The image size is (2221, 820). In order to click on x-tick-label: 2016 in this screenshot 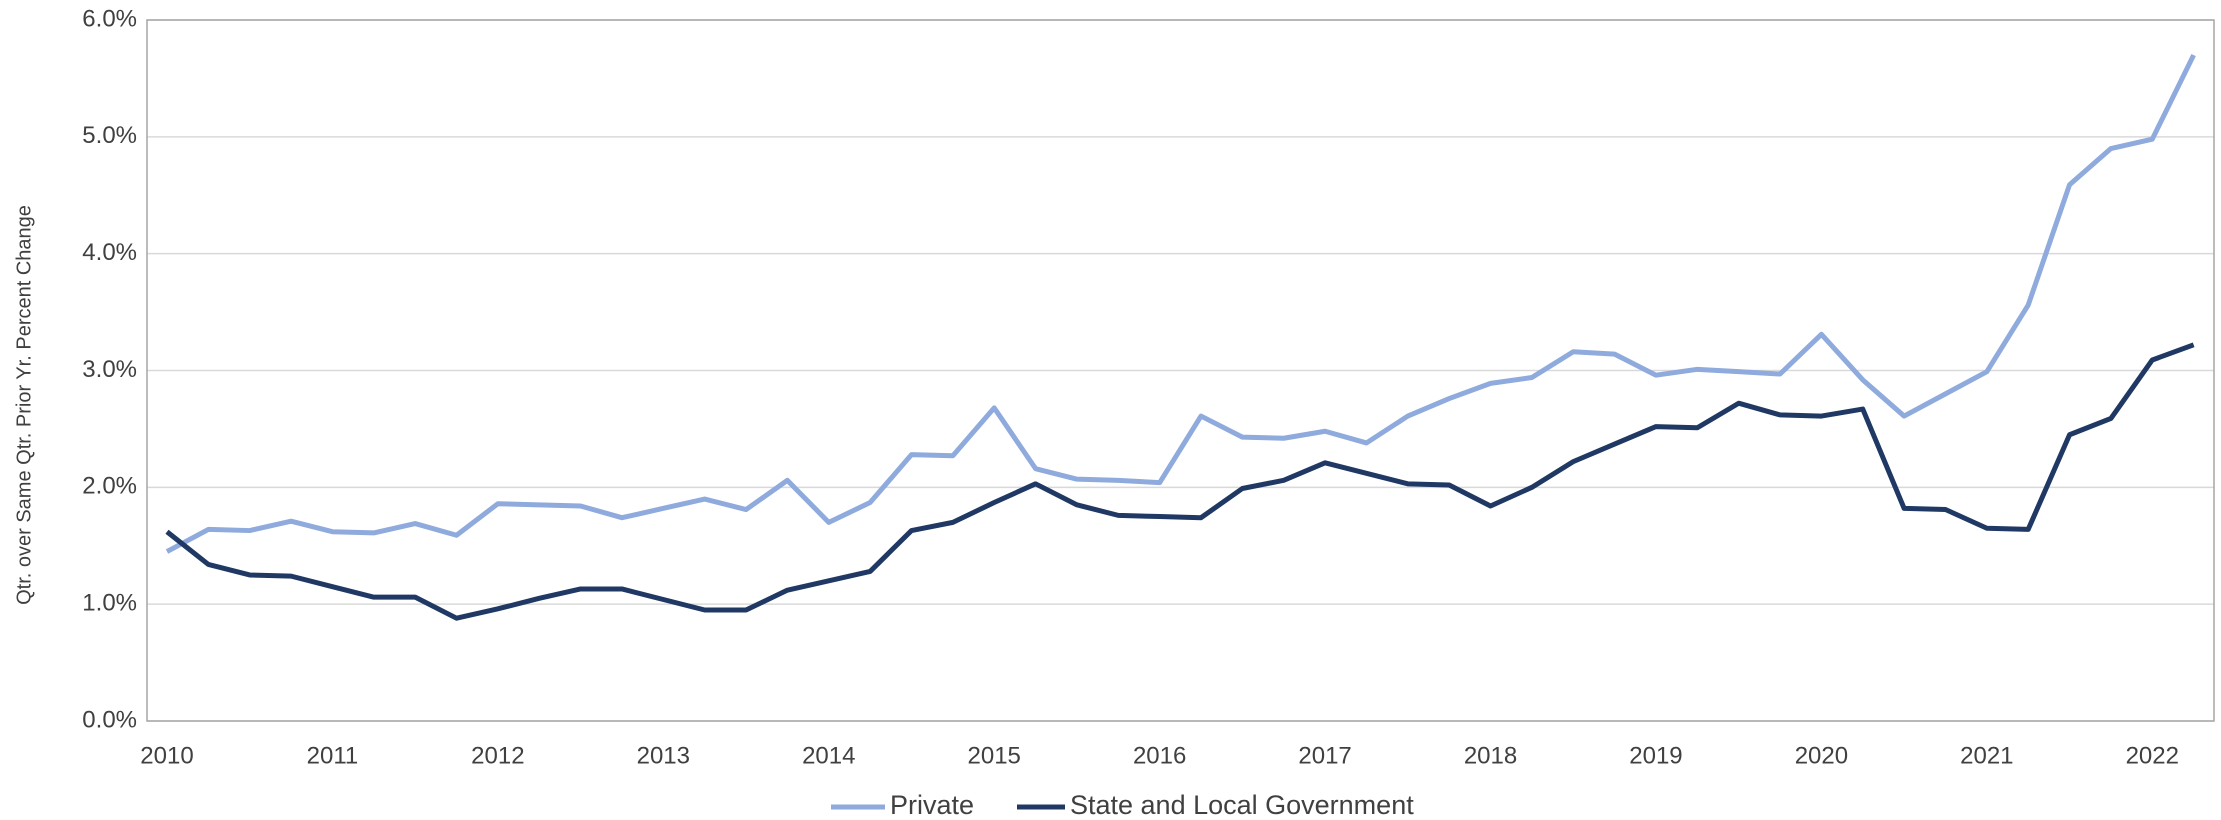, I will do `click(1159, 755)`.